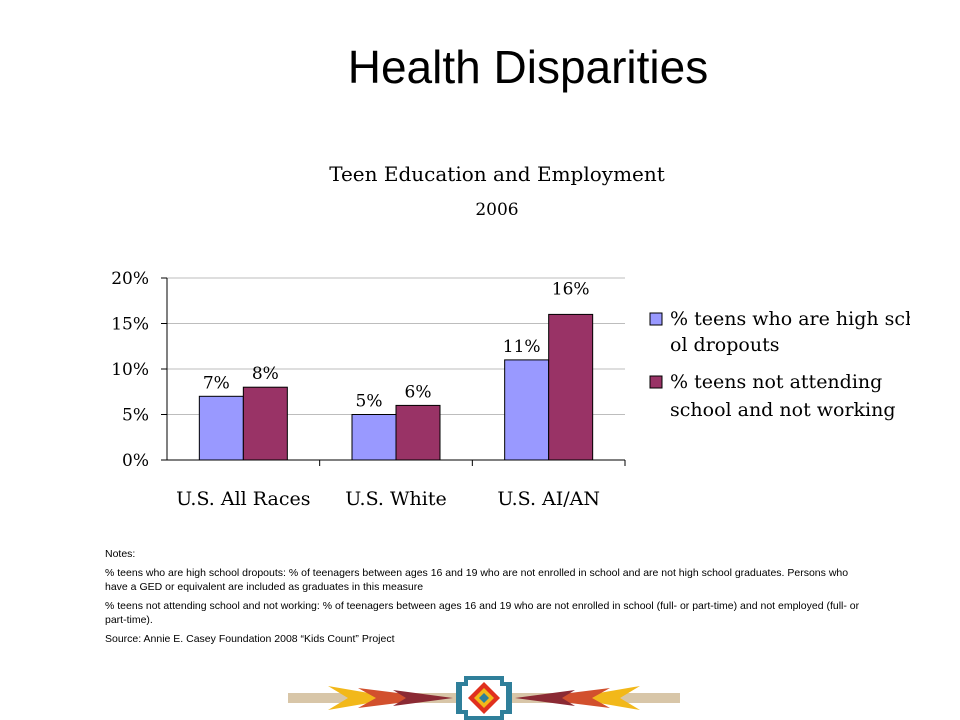  What do you see at coordinates (135, 416) in the screenshot?
I see `y-tick-label: 5%` at bounding box center [135, 416].